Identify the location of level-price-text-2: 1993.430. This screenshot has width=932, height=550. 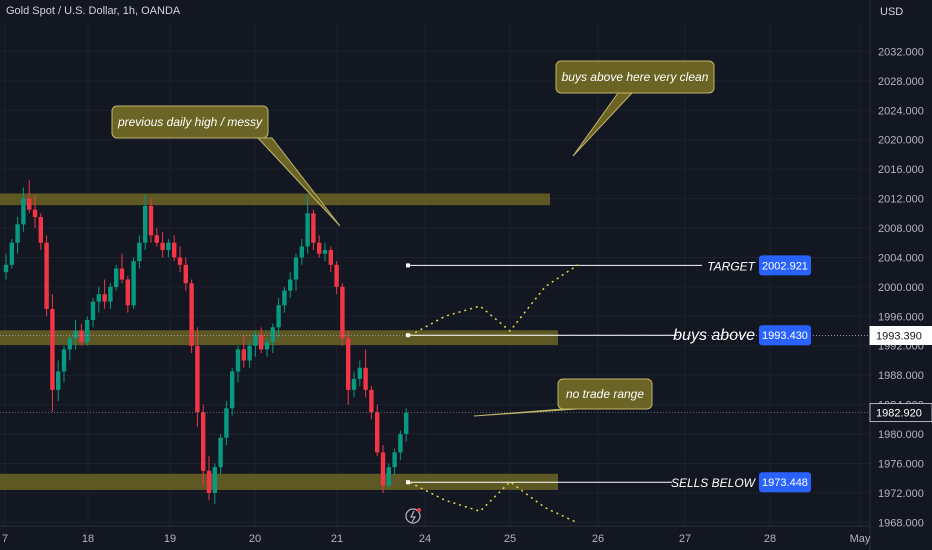
(785, 336).